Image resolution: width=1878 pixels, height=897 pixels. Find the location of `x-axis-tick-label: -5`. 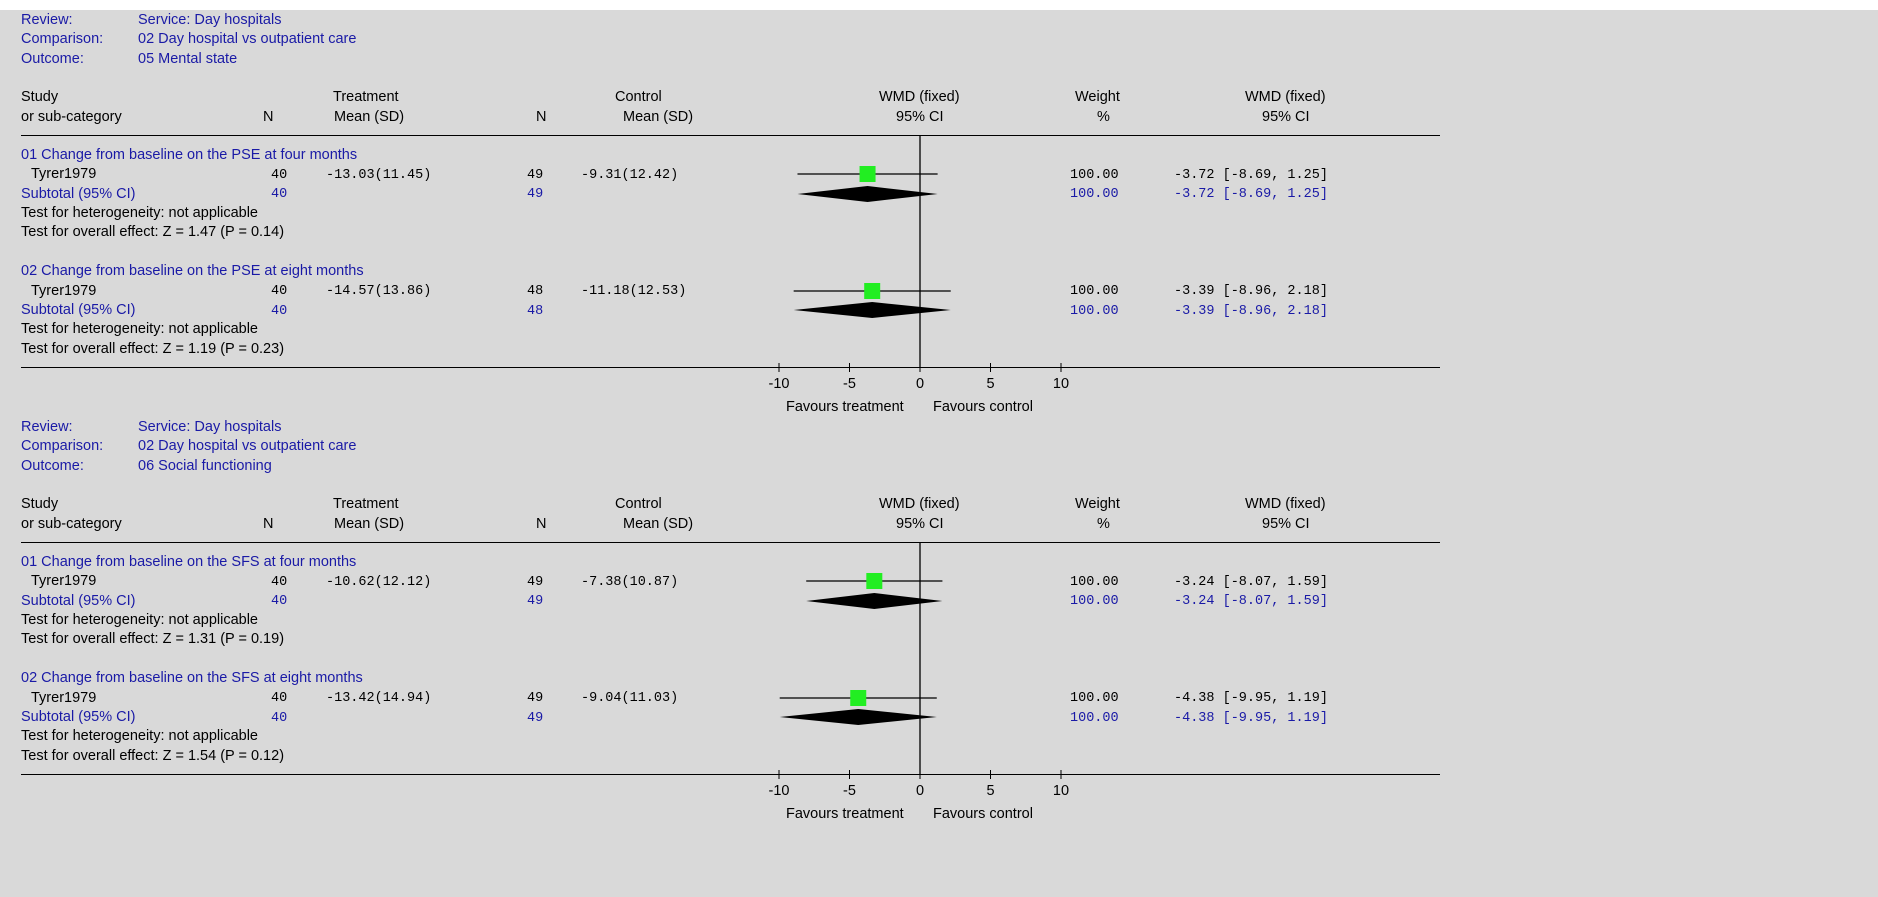

x-axis-tick-label: -5 is located at coordinates (849, 791).